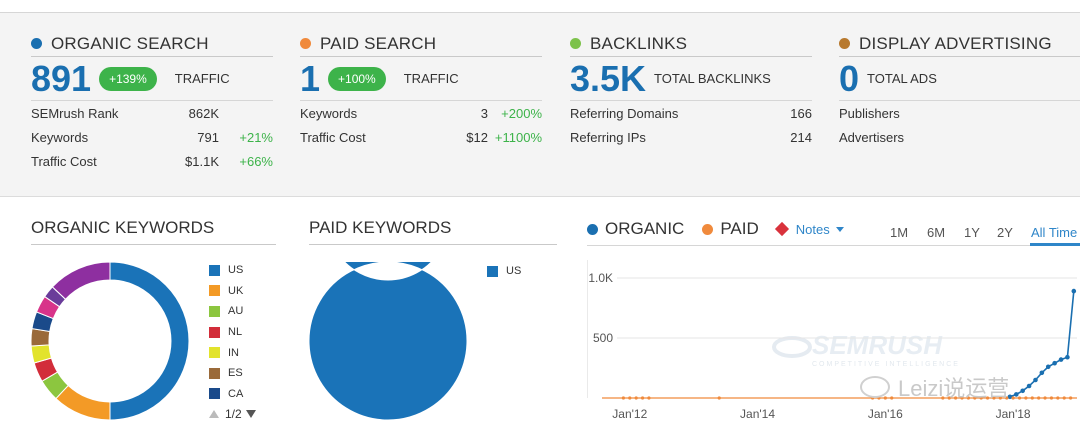 The height and width of the screenshot is (435, 1080). Describe the element at coordinates (236, 290) in the screenshot. I see `legend-label: UK` at that location.